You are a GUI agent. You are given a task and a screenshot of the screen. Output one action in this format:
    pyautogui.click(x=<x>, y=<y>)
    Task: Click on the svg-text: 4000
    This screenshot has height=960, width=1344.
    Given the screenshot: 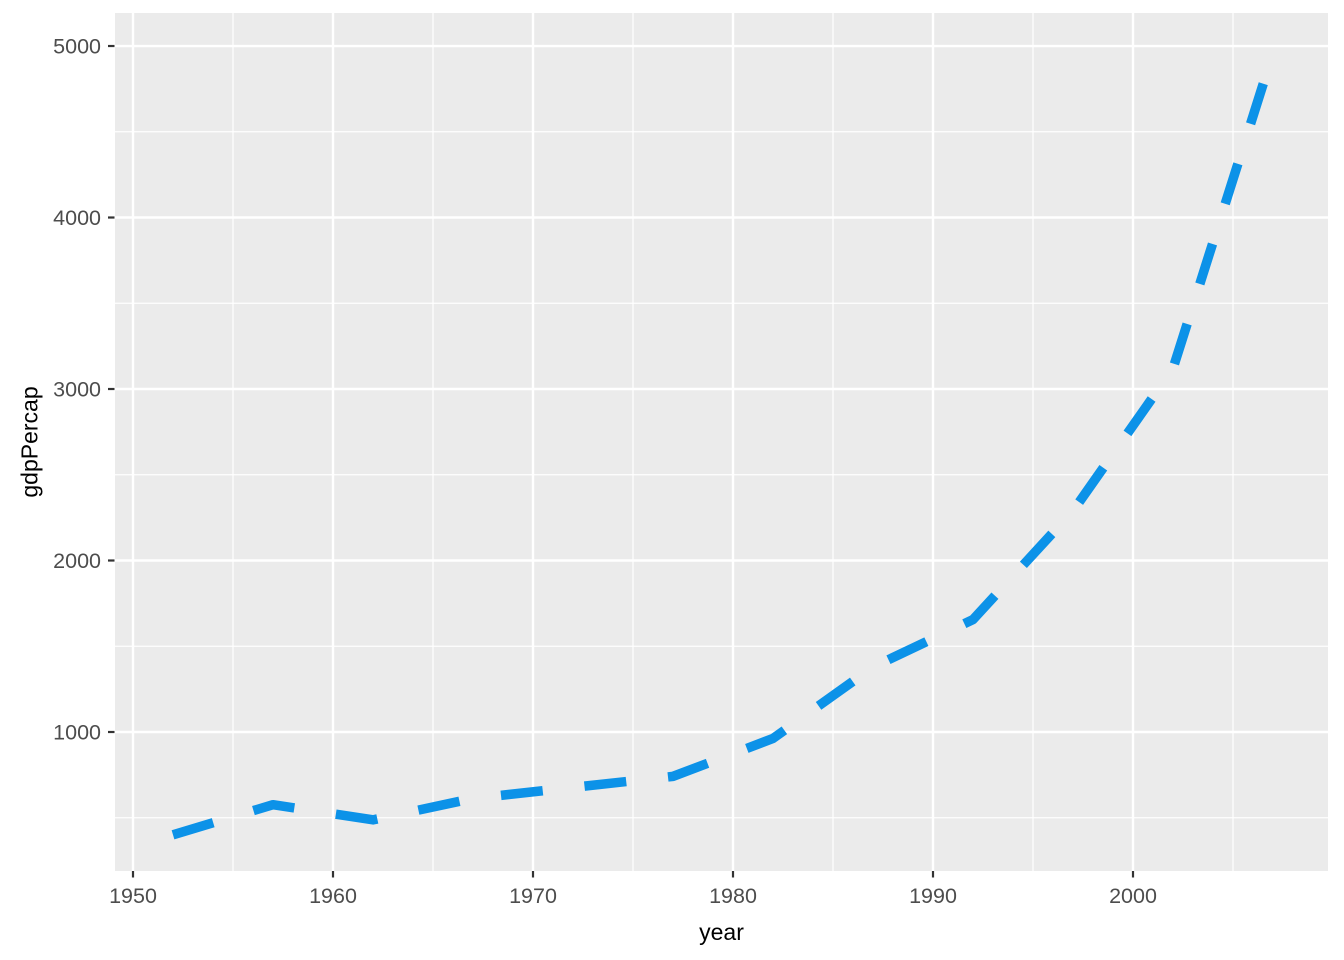 What is the action you would take?
    pyautogui.click(x=77, y=218)
    